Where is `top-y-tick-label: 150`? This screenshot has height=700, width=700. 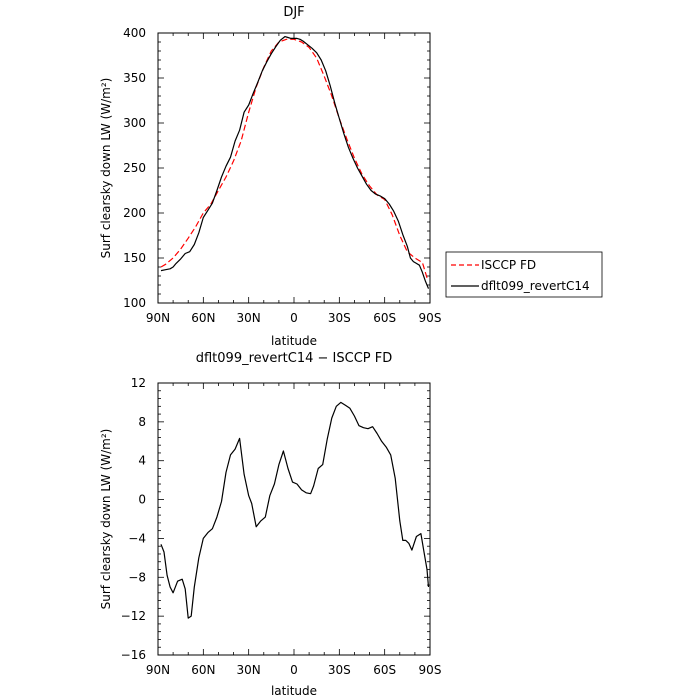 top-y-tick-label: 150 is located at coordinates (134, 258).